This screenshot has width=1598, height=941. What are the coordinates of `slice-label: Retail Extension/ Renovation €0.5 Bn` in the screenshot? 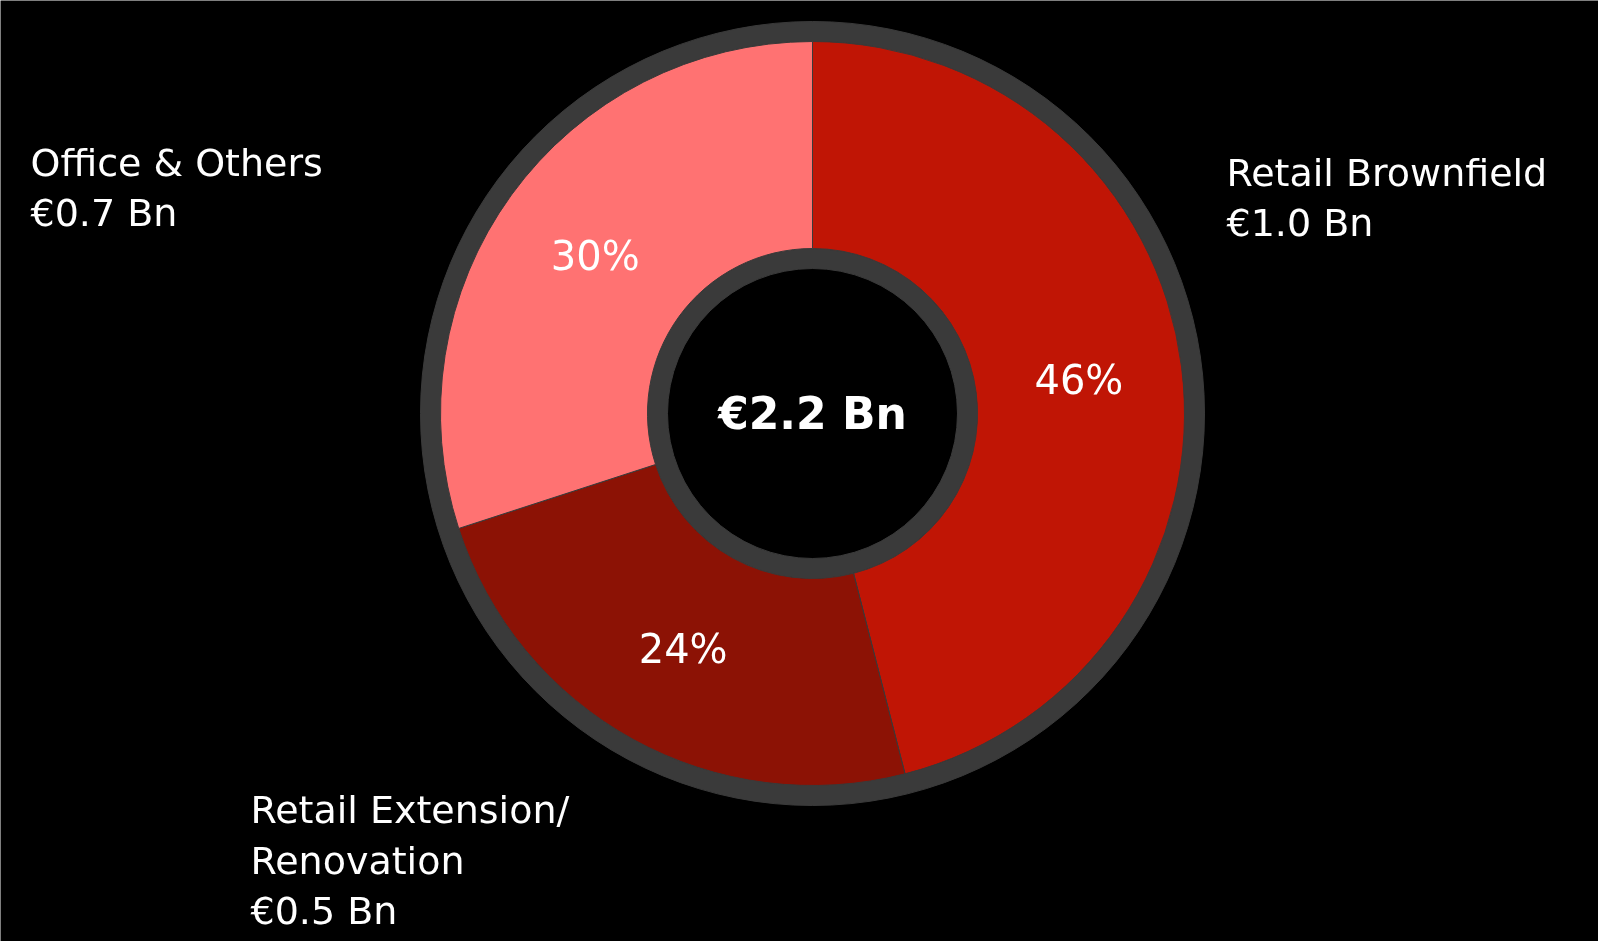 It's located at (410, 861).